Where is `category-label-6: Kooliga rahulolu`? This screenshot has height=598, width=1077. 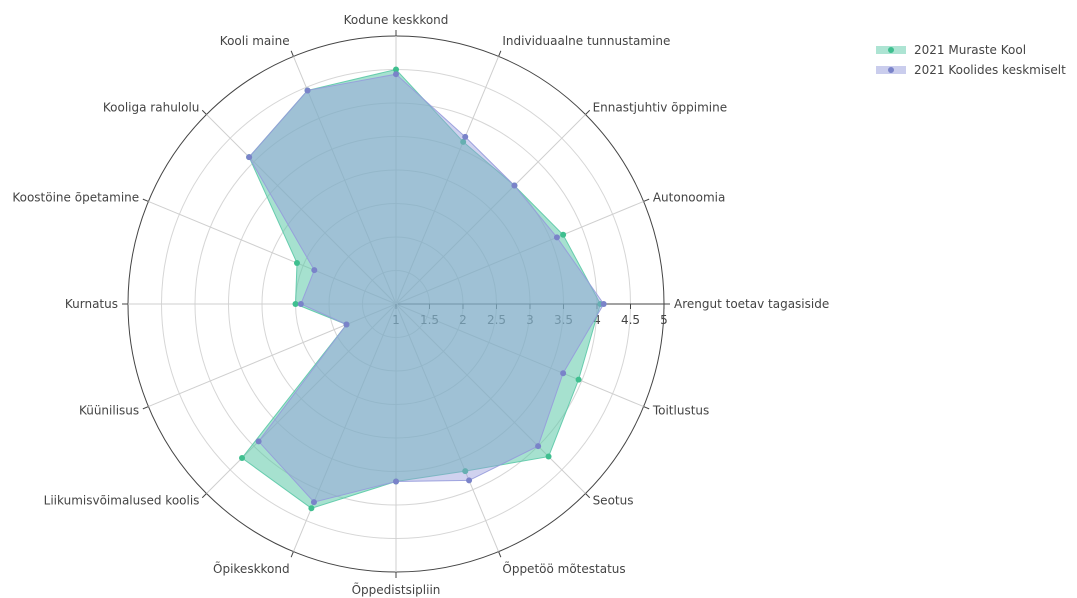
category-label-6: Kooliga rahulolu is located at coordinates (151, 107).